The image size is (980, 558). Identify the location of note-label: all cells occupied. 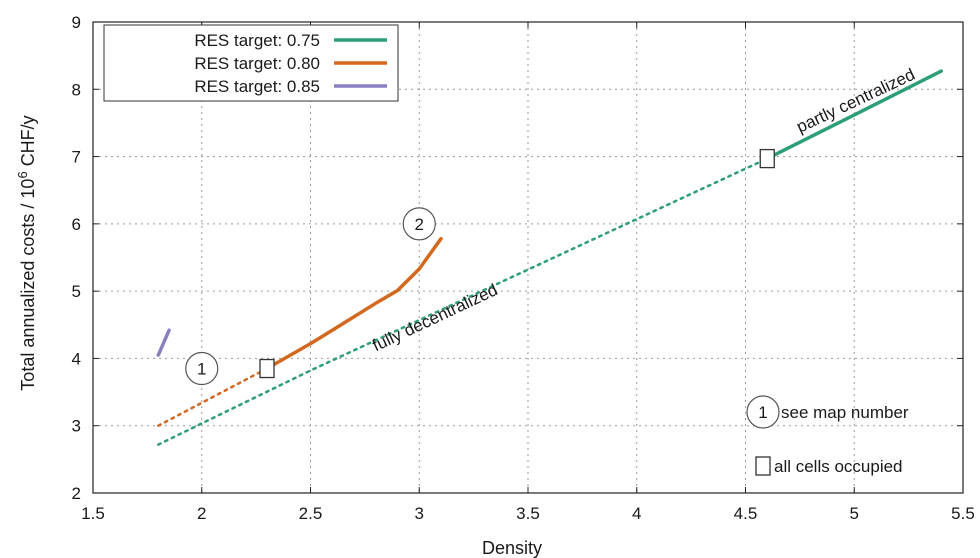
(838, 466).